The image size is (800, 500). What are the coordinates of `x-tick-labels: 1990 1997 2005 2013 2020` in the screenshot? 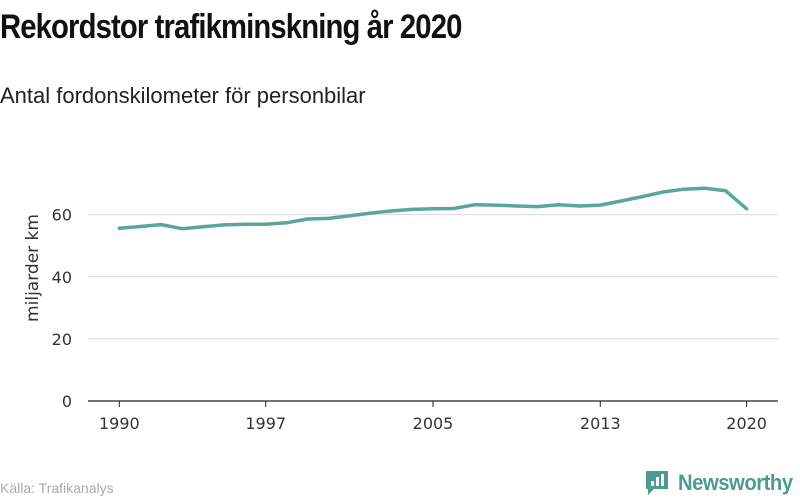 It's located at (433, 417).